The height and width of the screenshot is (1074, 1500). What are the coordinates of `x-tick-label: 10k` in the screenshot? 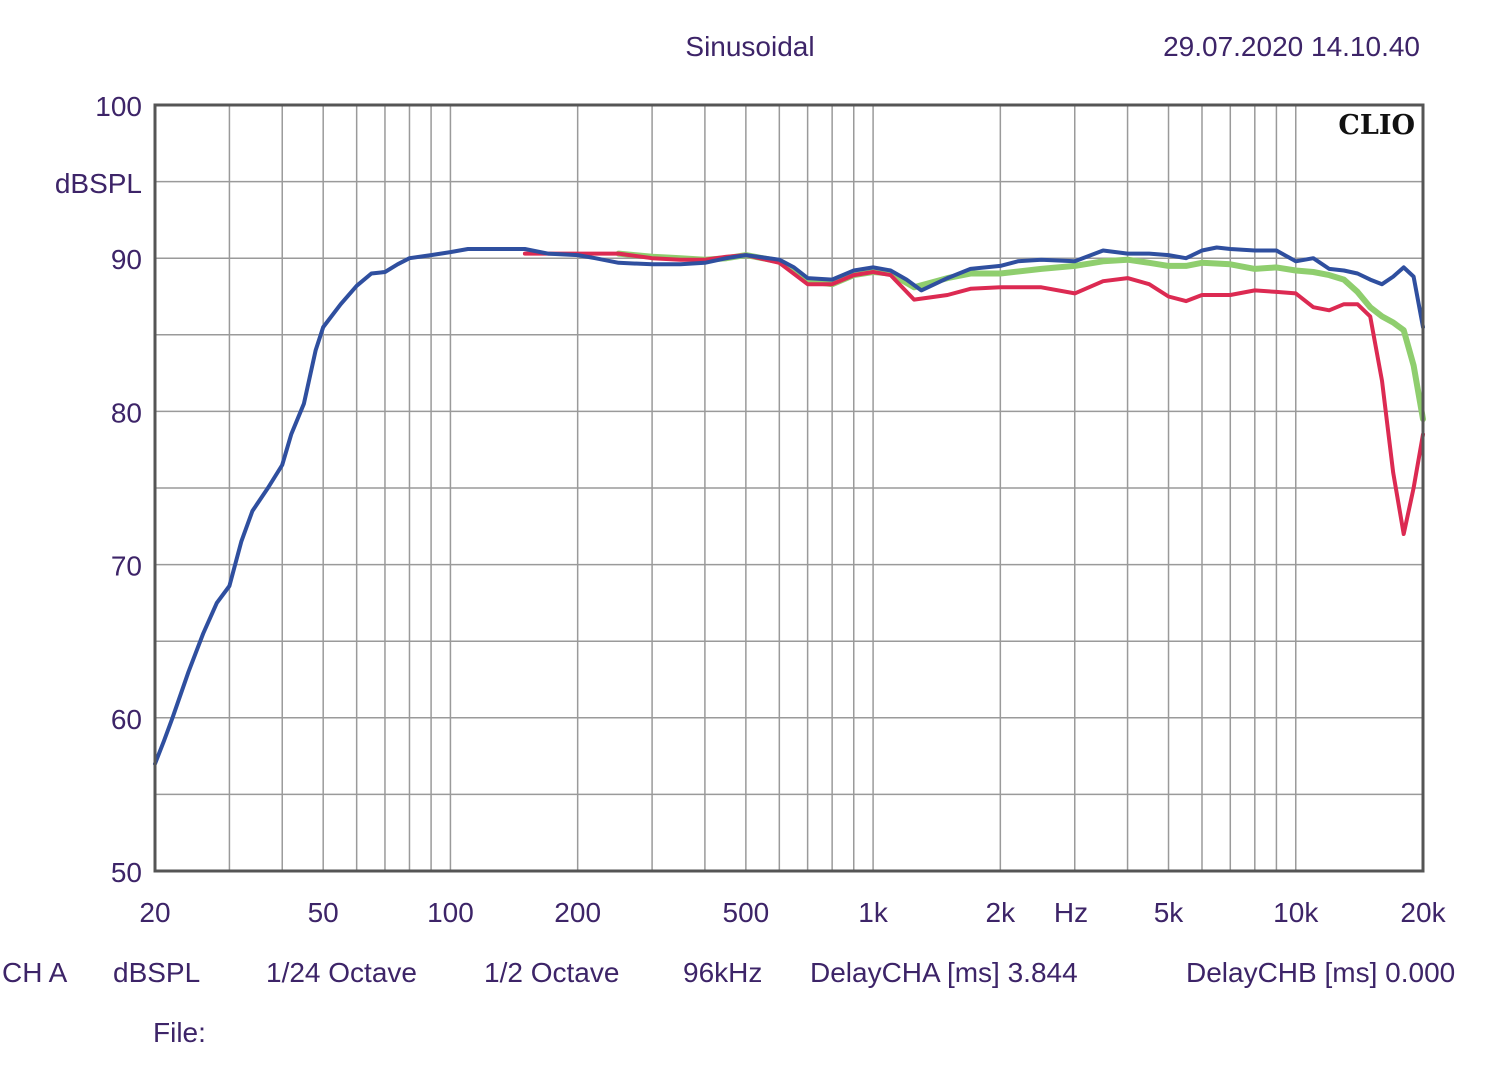 It's located at (1296, 912).